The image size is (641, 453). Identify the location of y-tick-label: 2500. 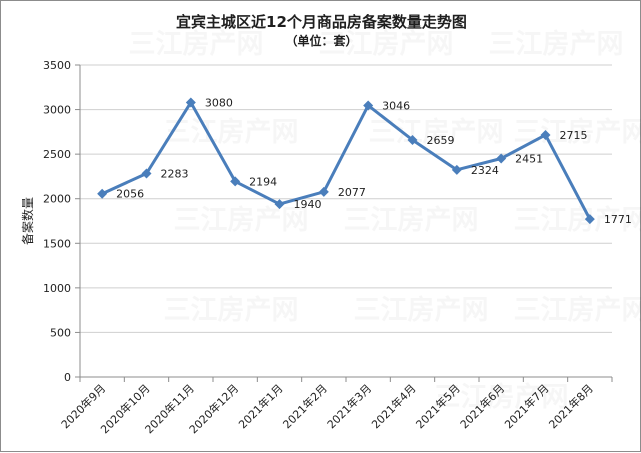
(57, 154).